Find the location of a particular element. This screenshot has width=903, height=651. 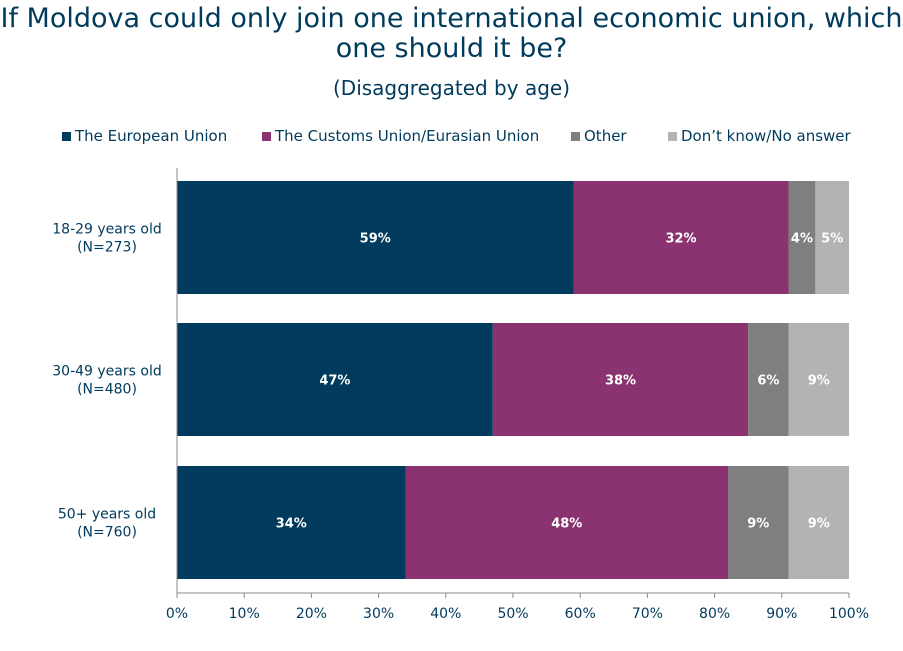

data-label-the-european-union-1: 59% is located at coordinates (375, 239).